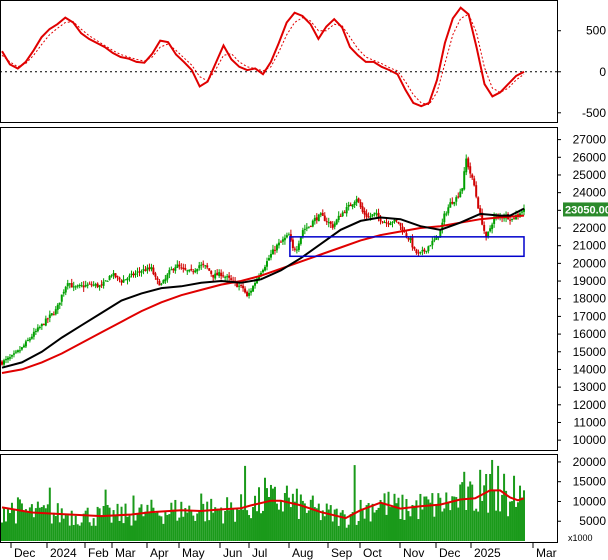  Describe the element at coordinates (590, 193) in the screenshot. I see `price-tick-label: 24000` at that location.